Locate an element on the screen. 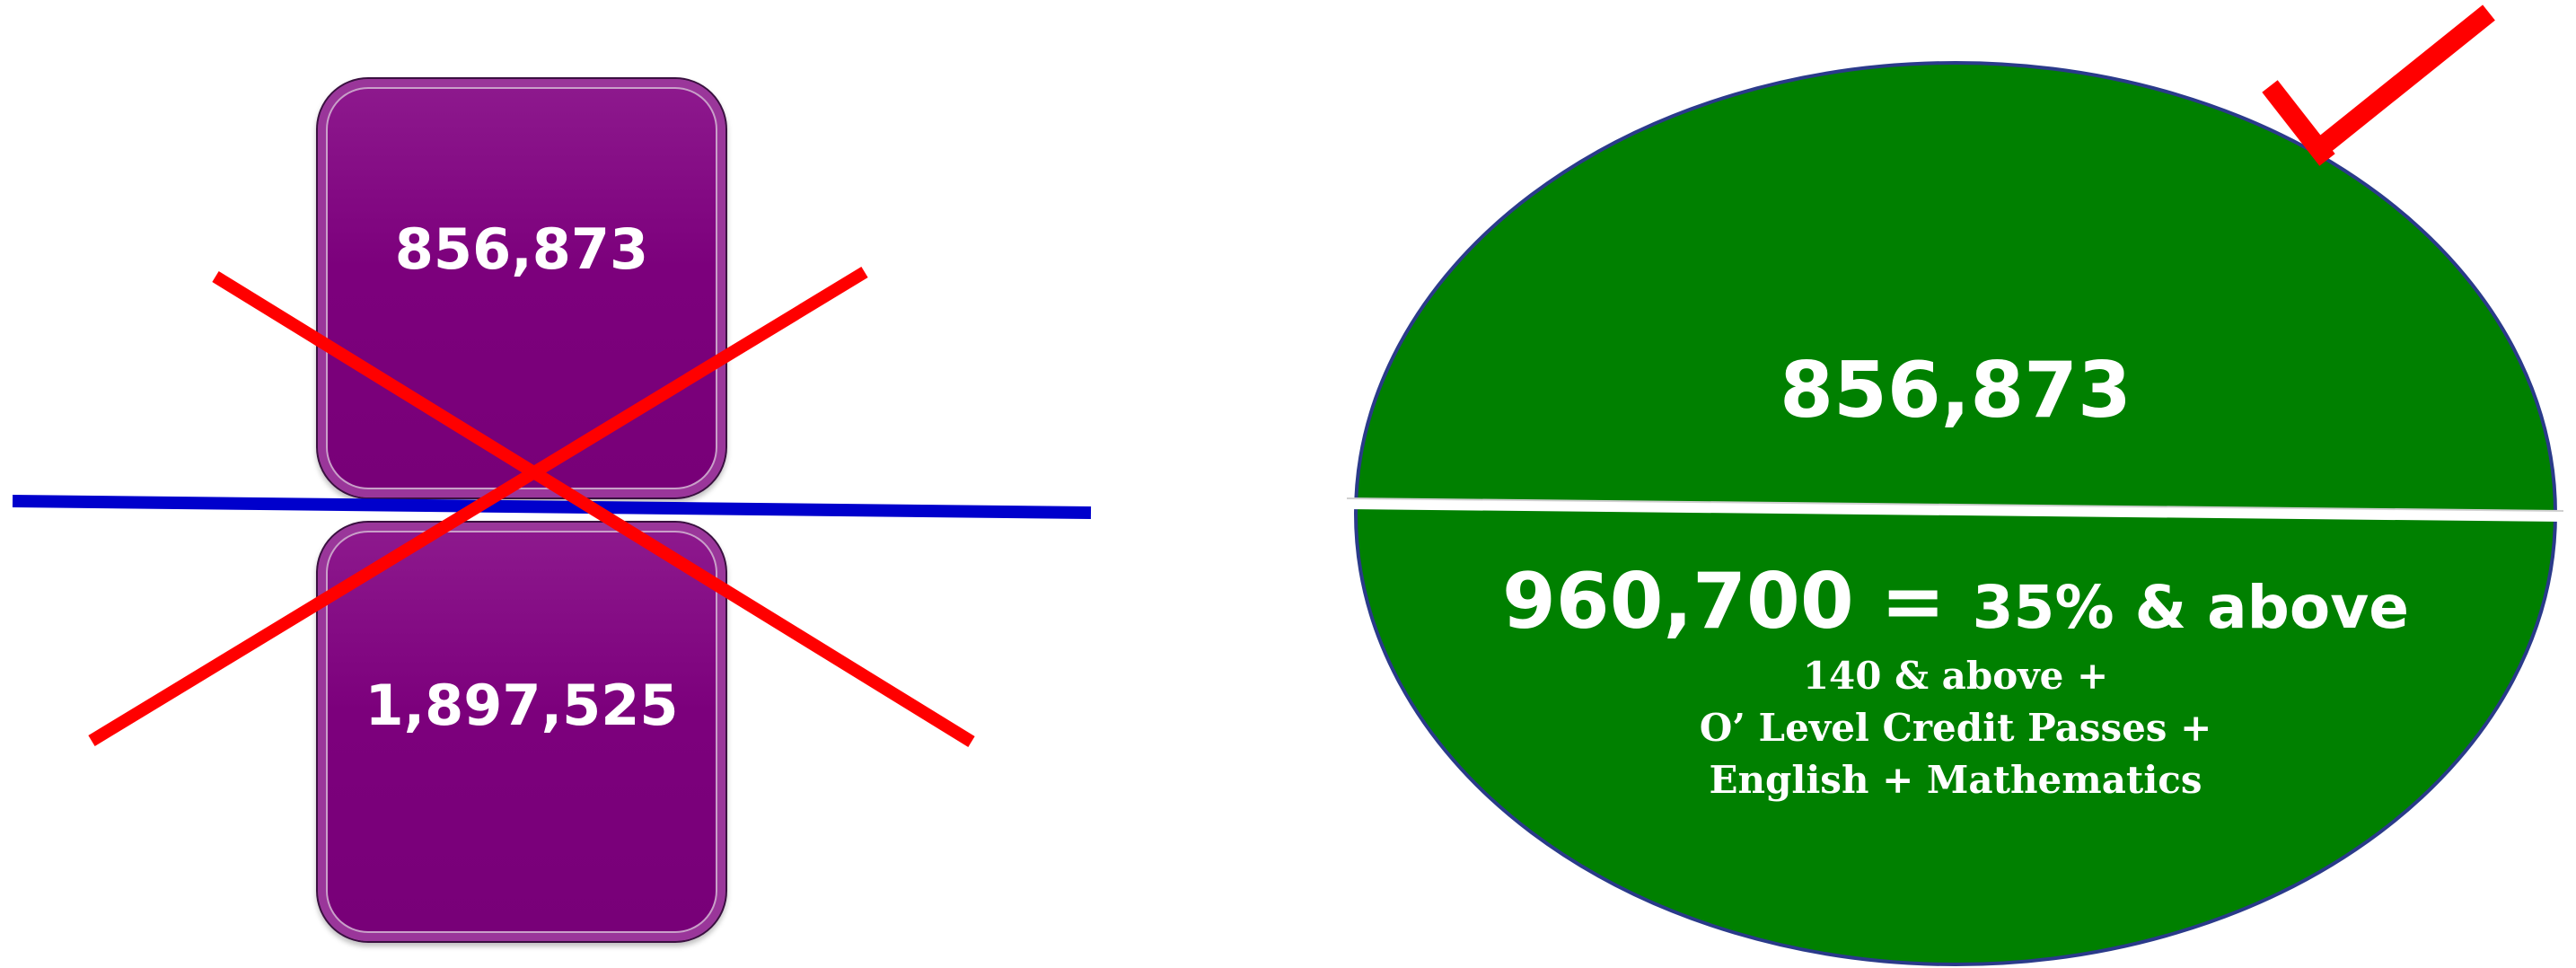 This screenshot has width=2576, height=968. ellipse-main-line: 960,700 = 35% & above is located at coordinates (1956, 602).